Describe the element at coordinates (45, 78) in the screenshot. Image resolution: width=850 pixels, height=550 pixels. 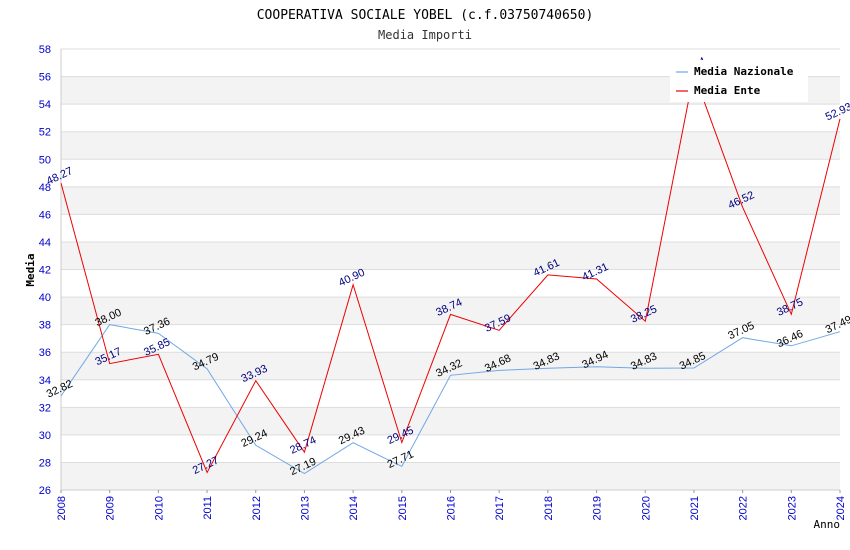
I see `y-tick-label: 56` at that location.